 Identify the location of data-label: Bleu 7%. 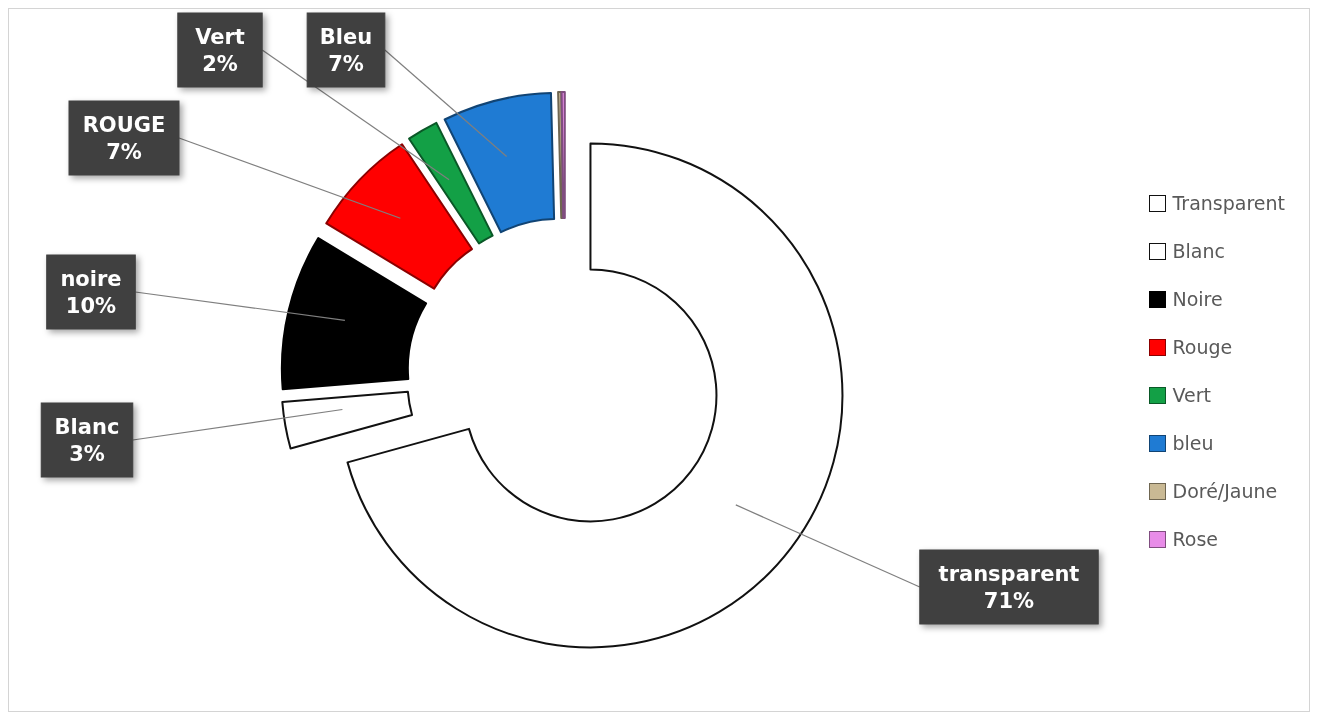
(346, 50).